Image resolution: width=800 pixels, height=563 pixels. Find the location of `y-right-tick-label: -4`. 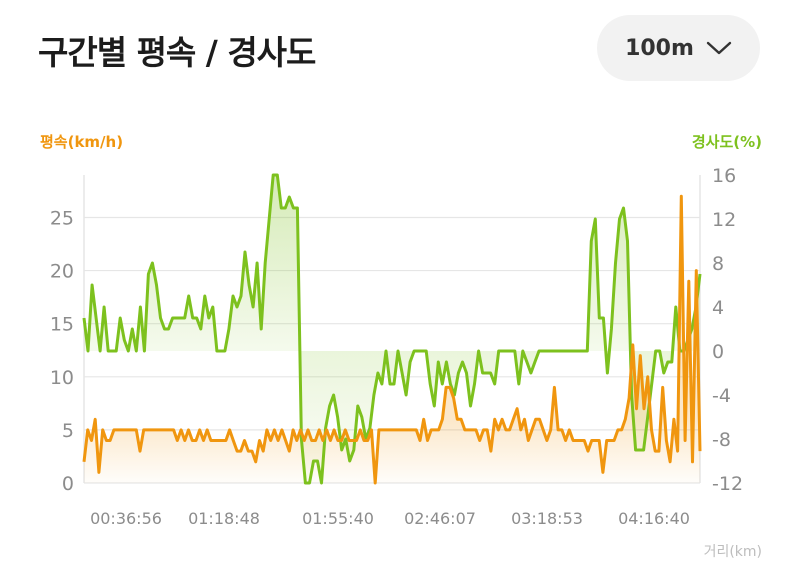

y-right-tick-label: -4 is located at coordinates (721, 396).